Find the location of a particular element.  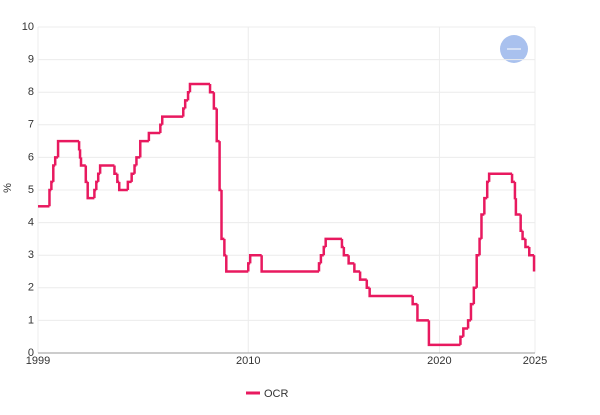

x-tick-label: 2025 is located at coordinates (535, 361).